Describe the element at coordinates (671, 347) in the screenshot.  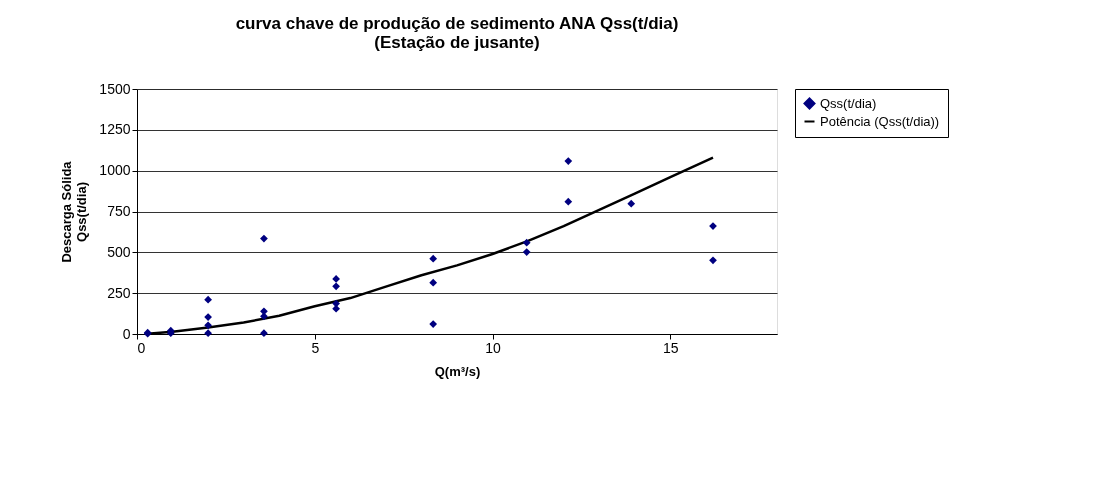
I see `x-tick-label: 15` at that location.